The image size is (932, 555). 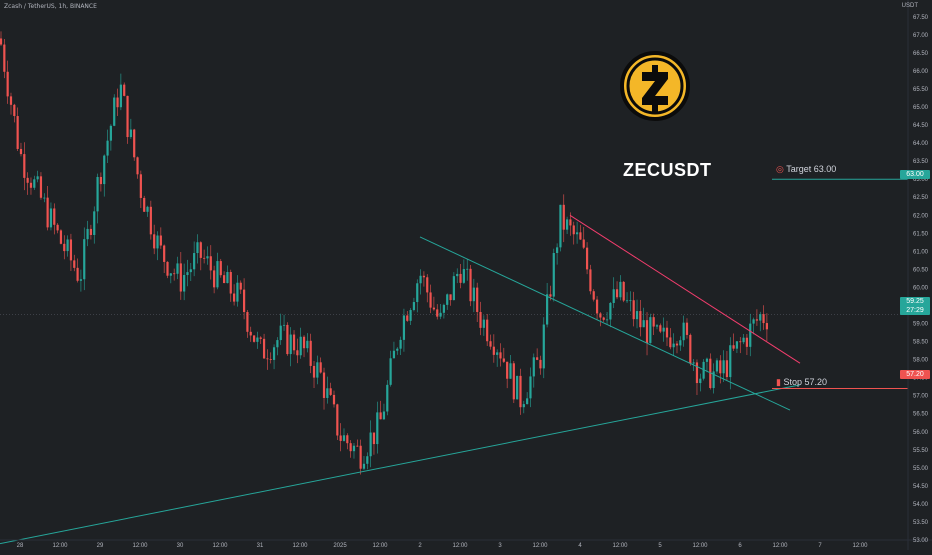 What do you see at coordinates (685, 289) in the screenshot?
I see `resistance-trendline` at bounding box center [685, 289].